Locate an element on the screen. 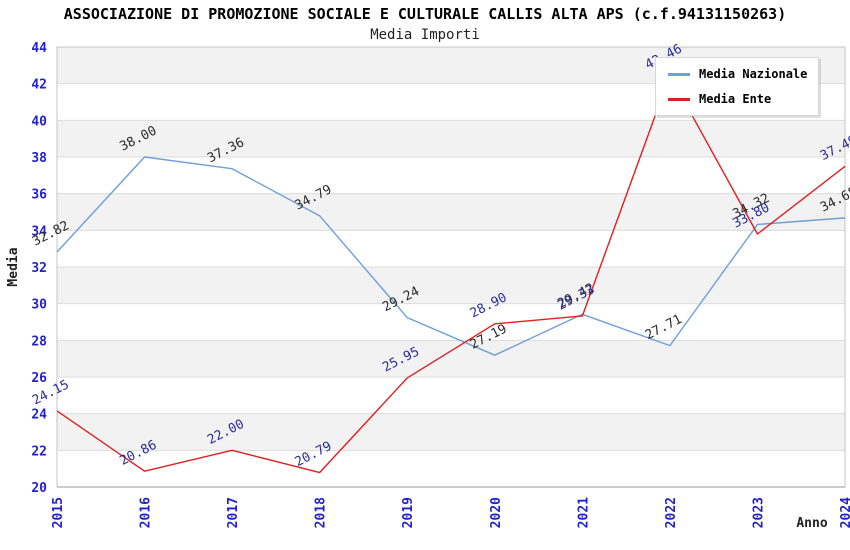 This screenshot has height=550, width=850. legend-swatch-media-ente-icon is located at coordinates (679, 99).